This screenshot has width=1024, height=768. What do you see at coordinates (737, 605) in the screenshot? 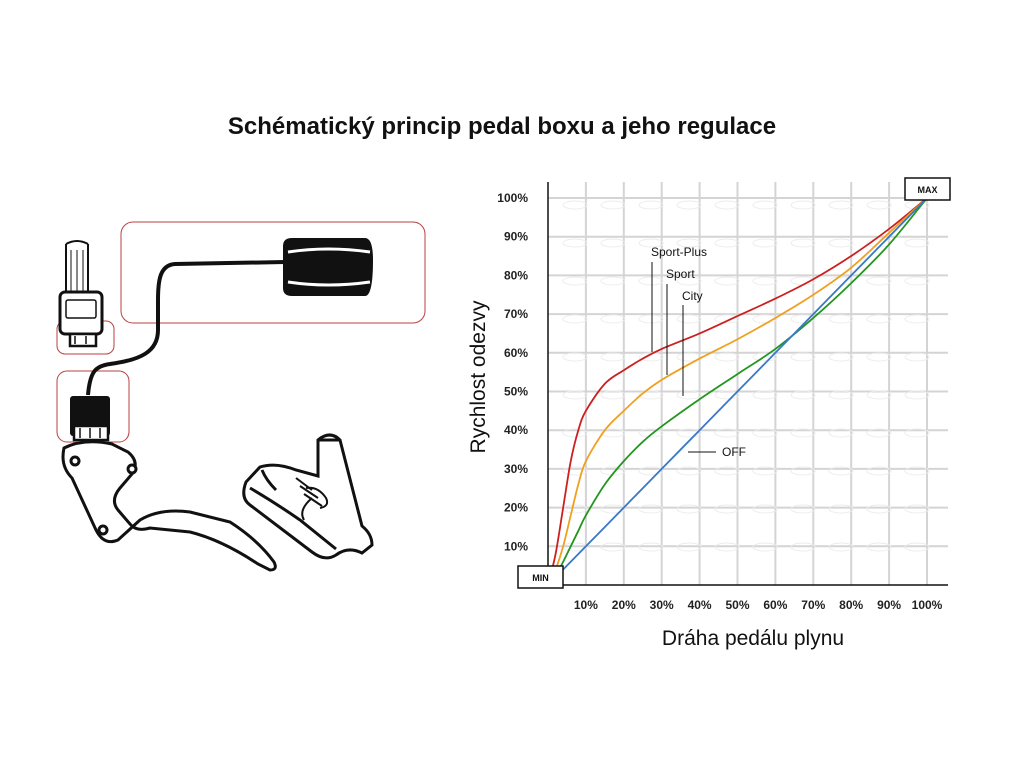
I see `x-tick-label: 50%` at bounding box center [737, 605].